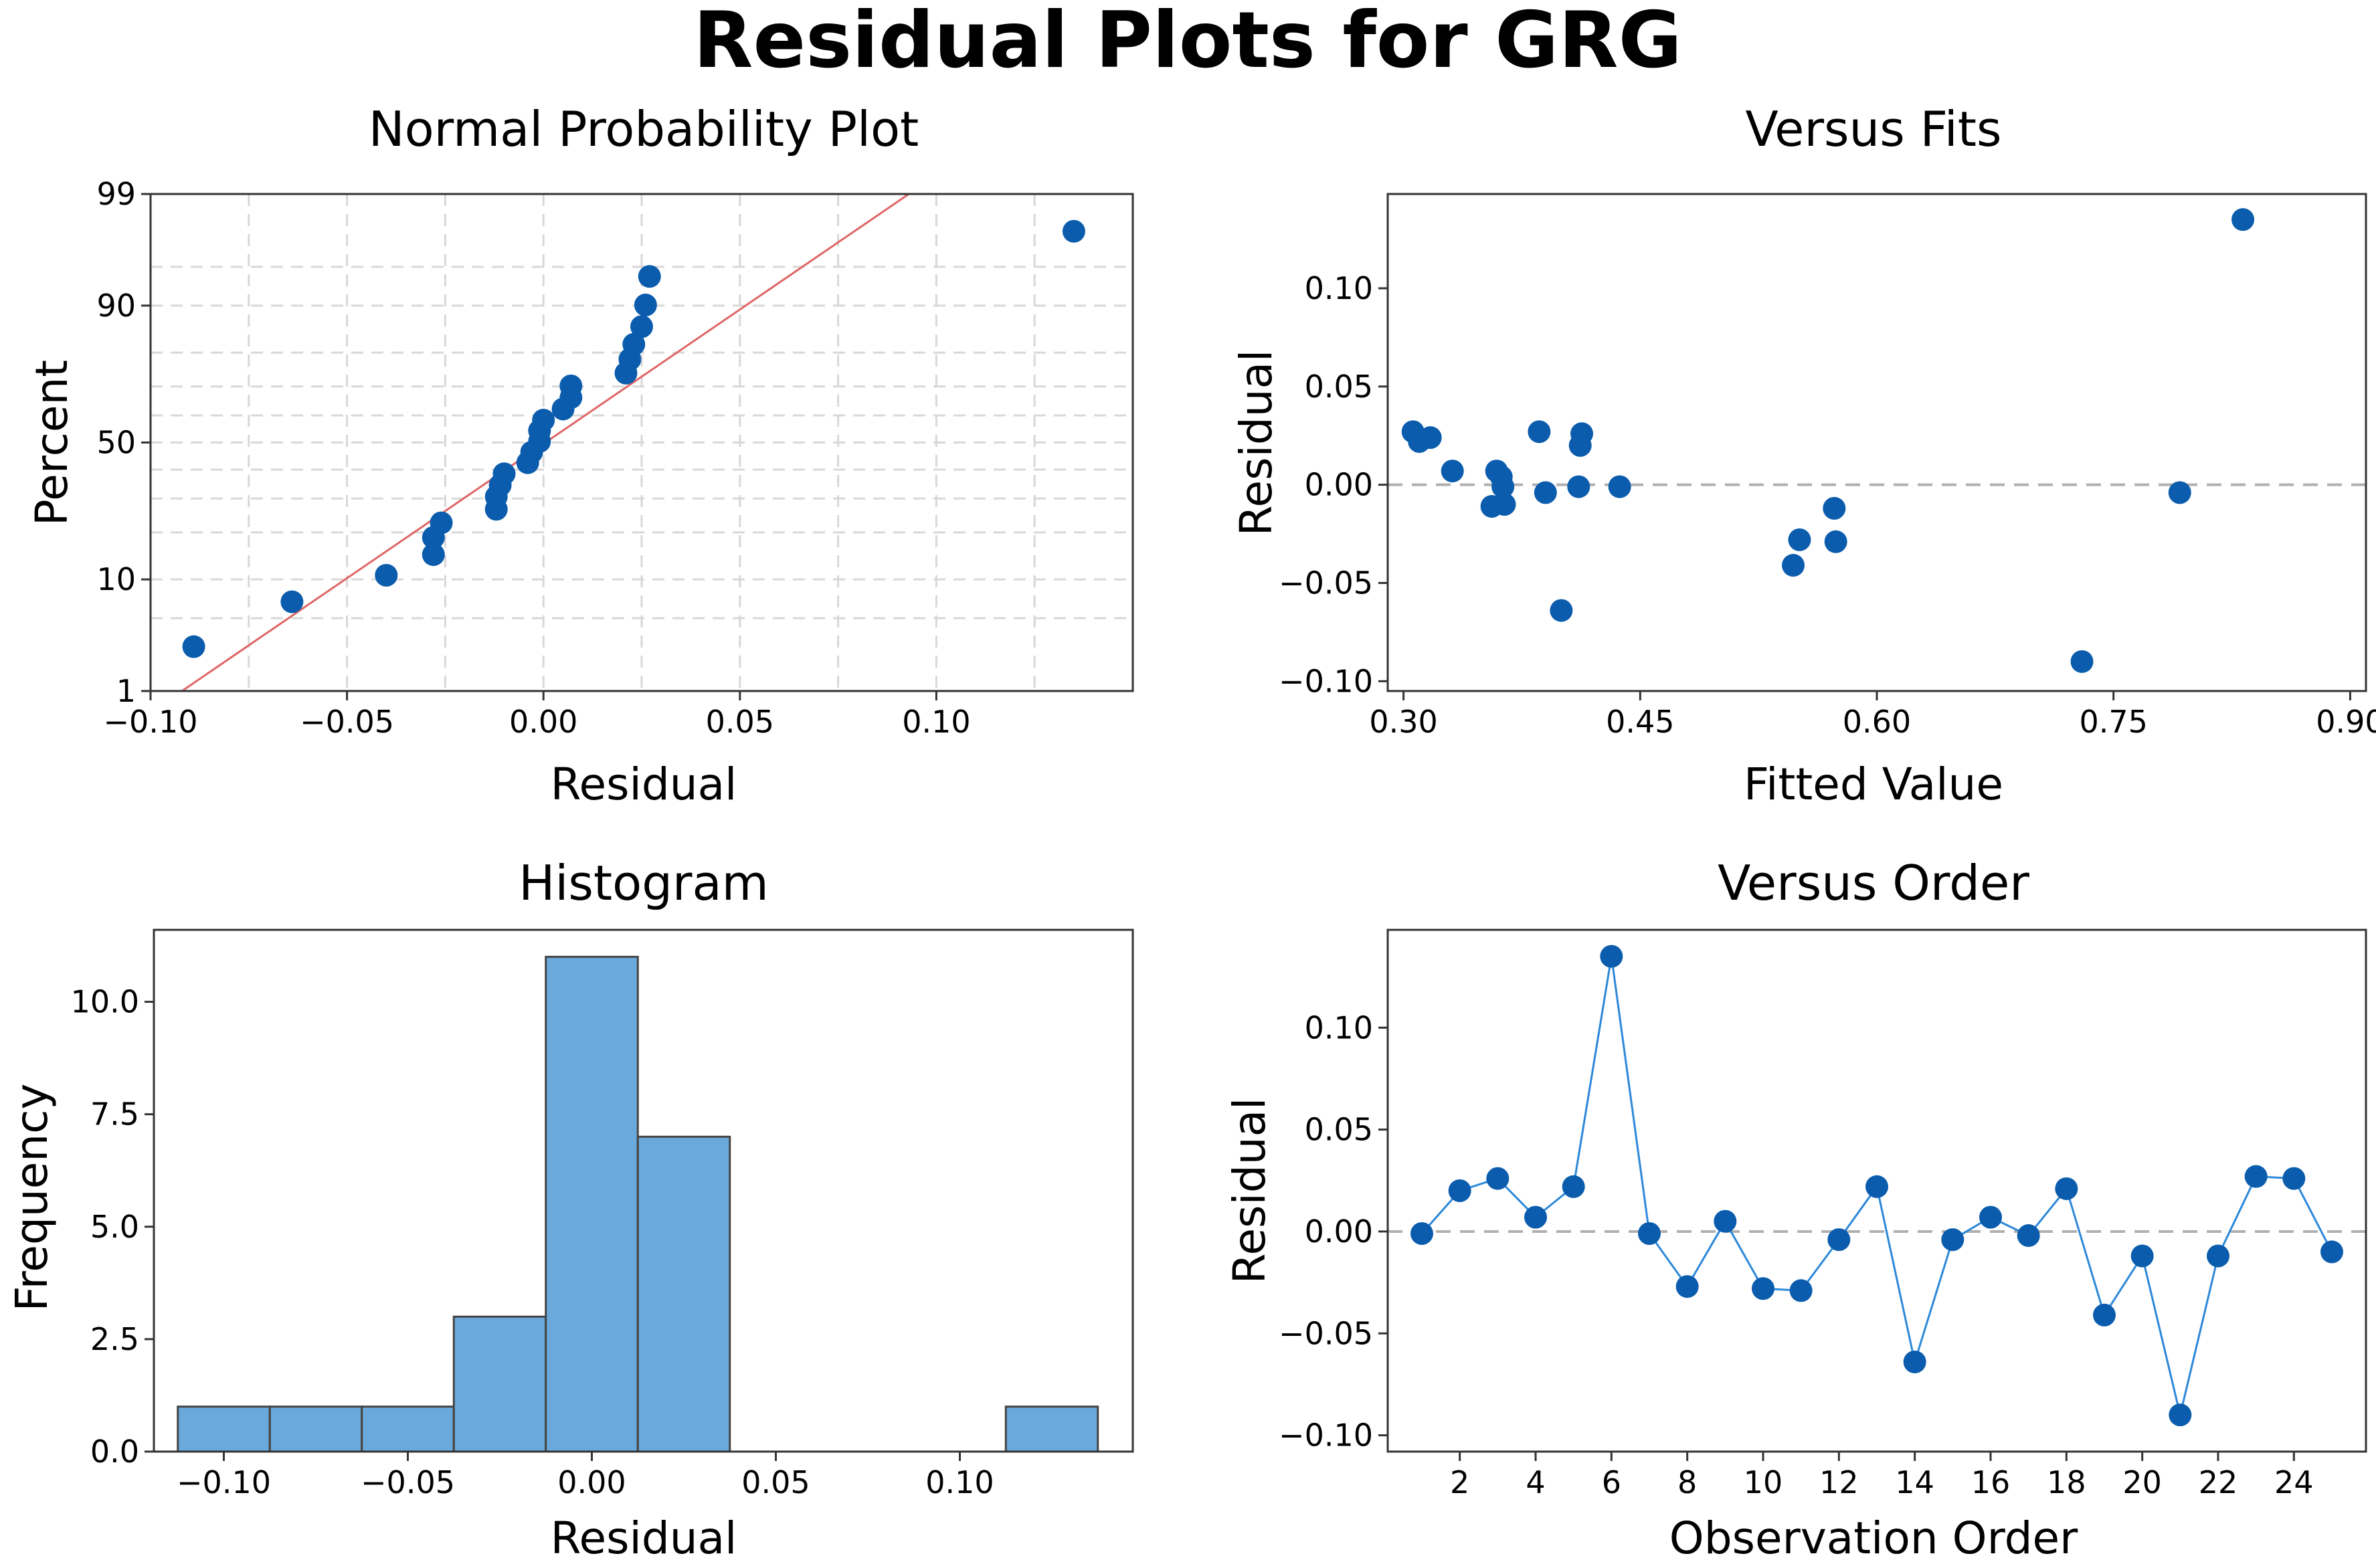 Image resolution: width=2376 pixels, height=1568 pixels. I want to click on fits-xtick-label: 0.30, so click(1403, 722).